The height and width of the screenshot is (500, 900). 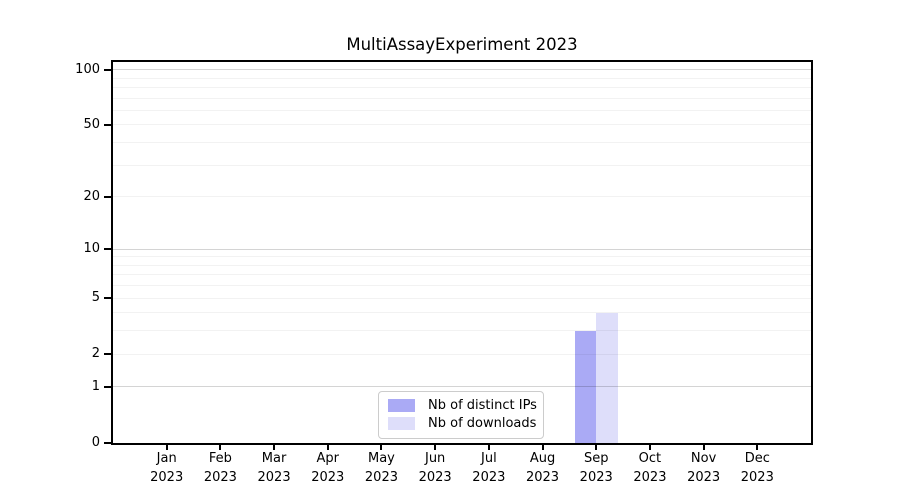 I want to click on x-tick-month: Dec, so click(x=757, y=458).